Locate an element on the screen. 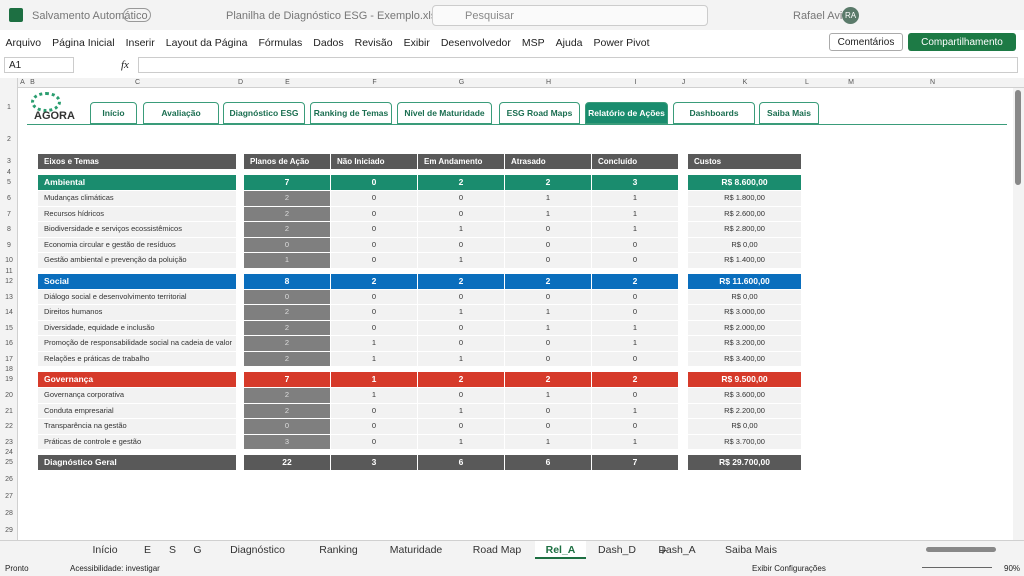  scroll-thumb is located at coordinates (1018, 137).